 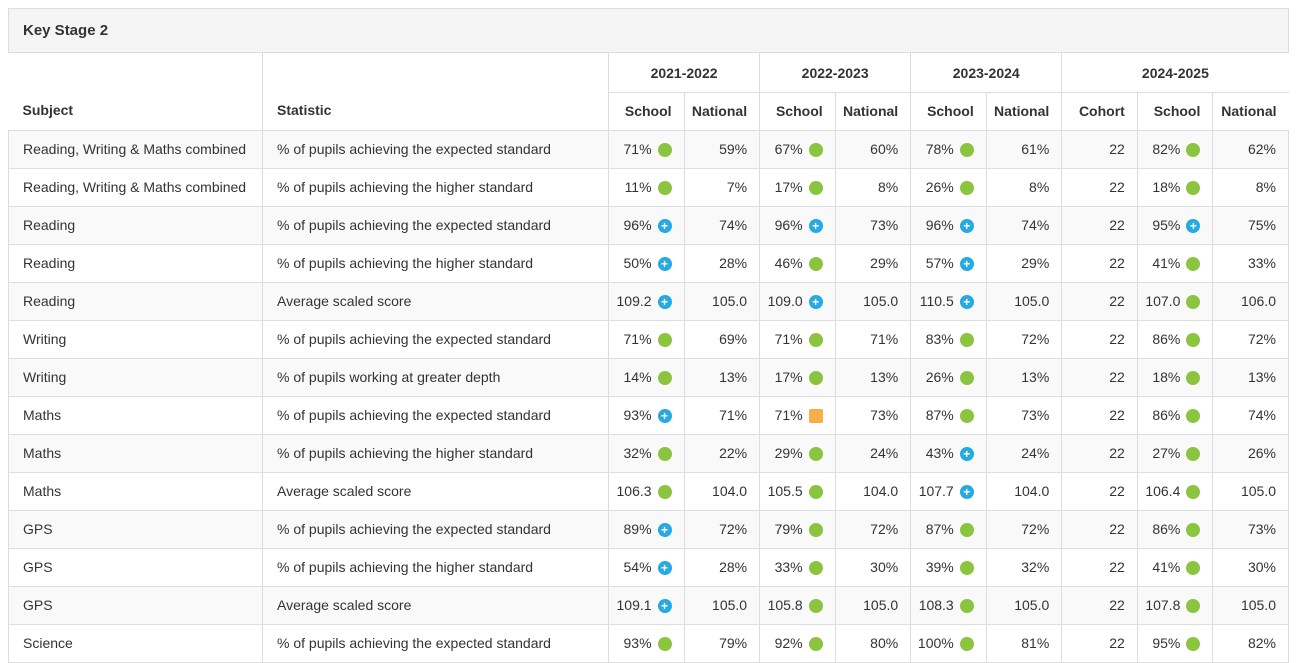 I want to click on value-cell: 13%, so click(x=1024, y=377).